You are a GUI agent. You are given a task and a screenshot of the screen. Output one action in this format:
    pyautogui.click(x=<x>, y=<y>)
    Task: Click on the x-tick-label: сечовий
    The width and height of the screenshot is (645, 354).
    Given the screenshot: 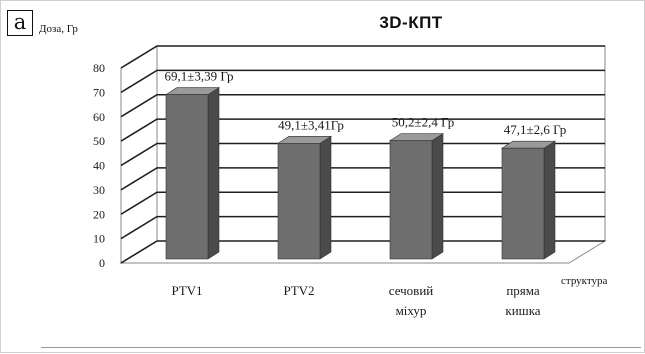 What is the action you would take?
    pyautogui.click(x=411, y=290)
    